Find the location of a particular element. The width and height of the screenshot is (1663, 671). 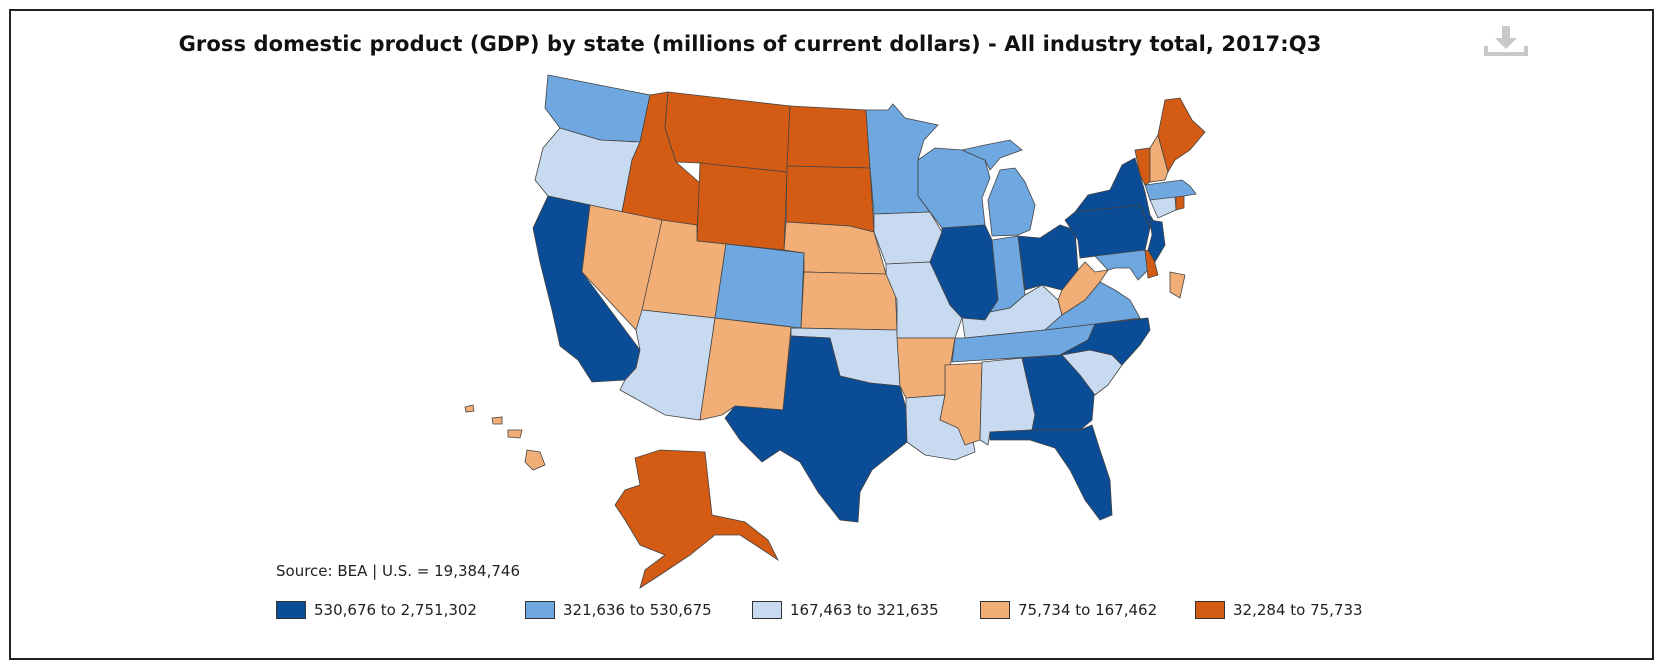

state-nm is located at coordinates (745, 369).